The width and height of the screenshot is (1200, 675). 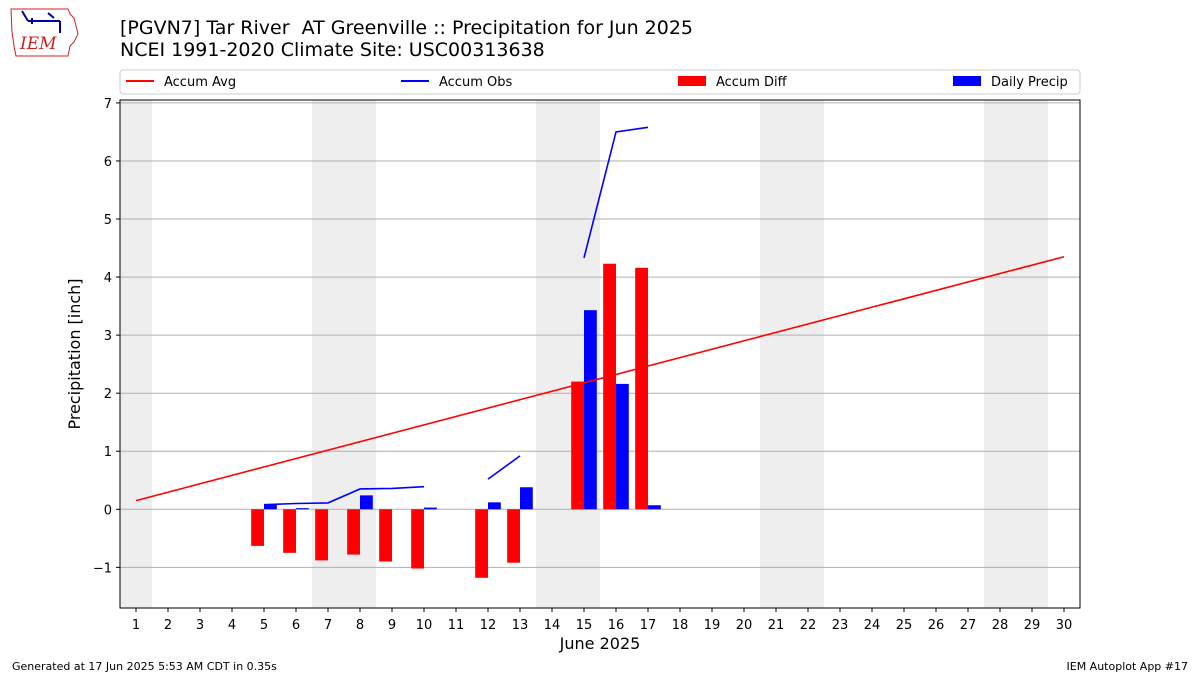 I want to click on logo-text: IEM, so click(x=38, y=44).